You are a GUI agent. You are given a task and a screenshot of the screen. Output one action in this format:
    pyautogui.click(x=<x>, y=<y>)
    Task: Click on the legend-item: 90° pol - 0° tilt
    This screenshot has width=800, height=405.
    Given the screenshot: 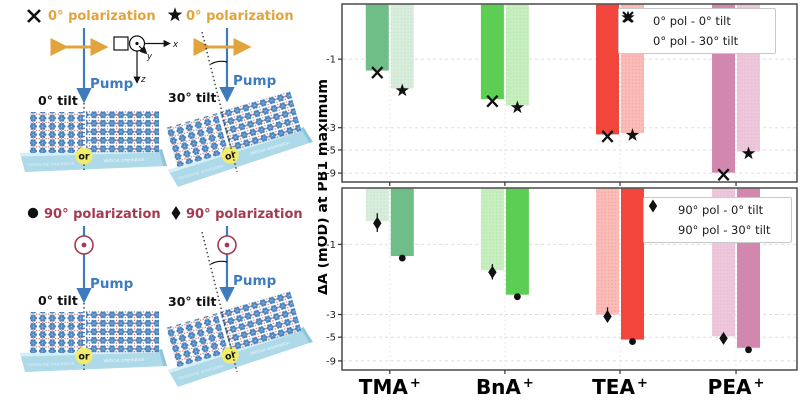 What is the action you would take?
    pyautogui.click(x=717, y=210)
    